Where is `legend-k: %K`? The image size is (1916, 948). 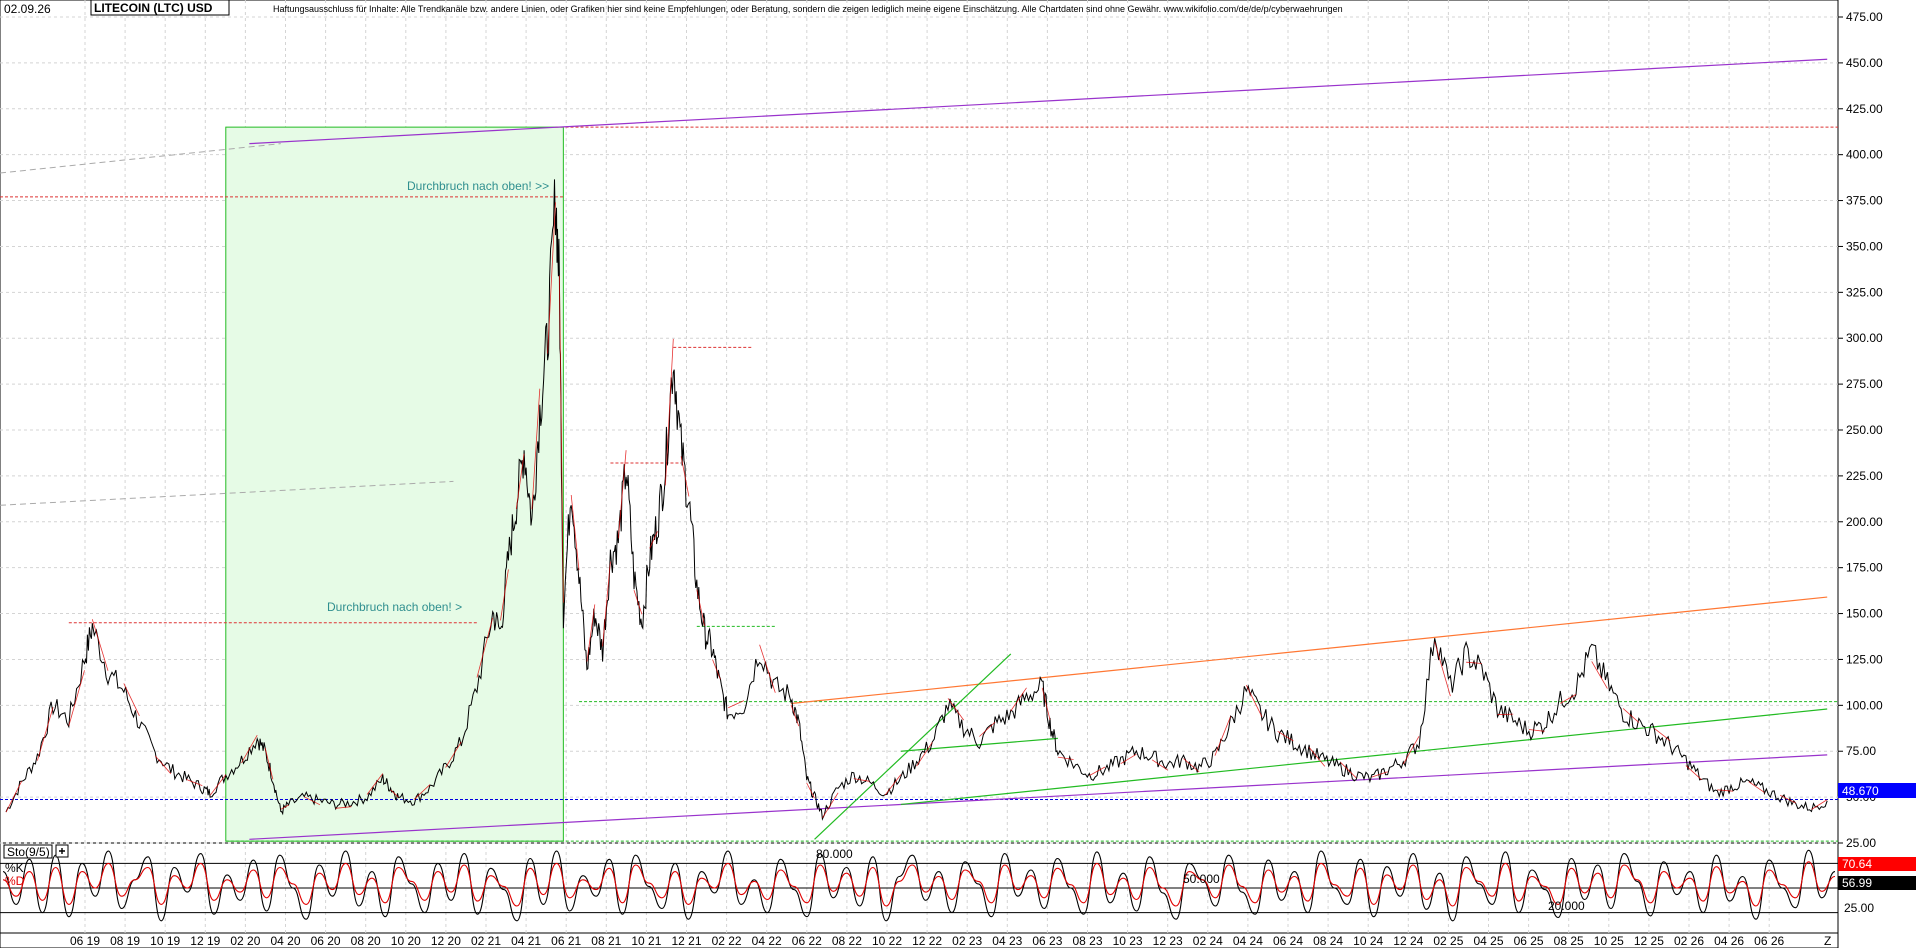 legend-k: %K is located at coordinates (14, 868).